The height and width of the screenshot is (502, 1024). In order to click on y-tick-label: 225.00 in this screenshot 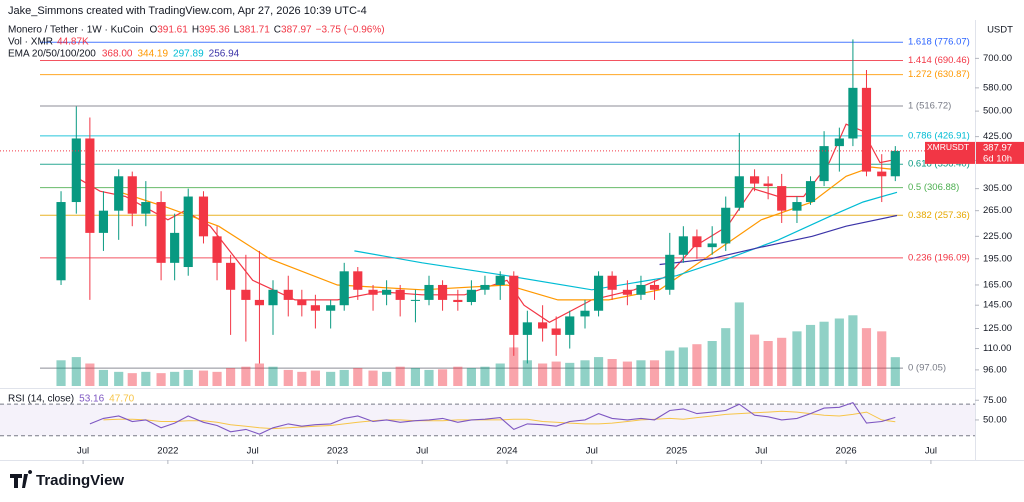, I will do `click(997, 236)`.